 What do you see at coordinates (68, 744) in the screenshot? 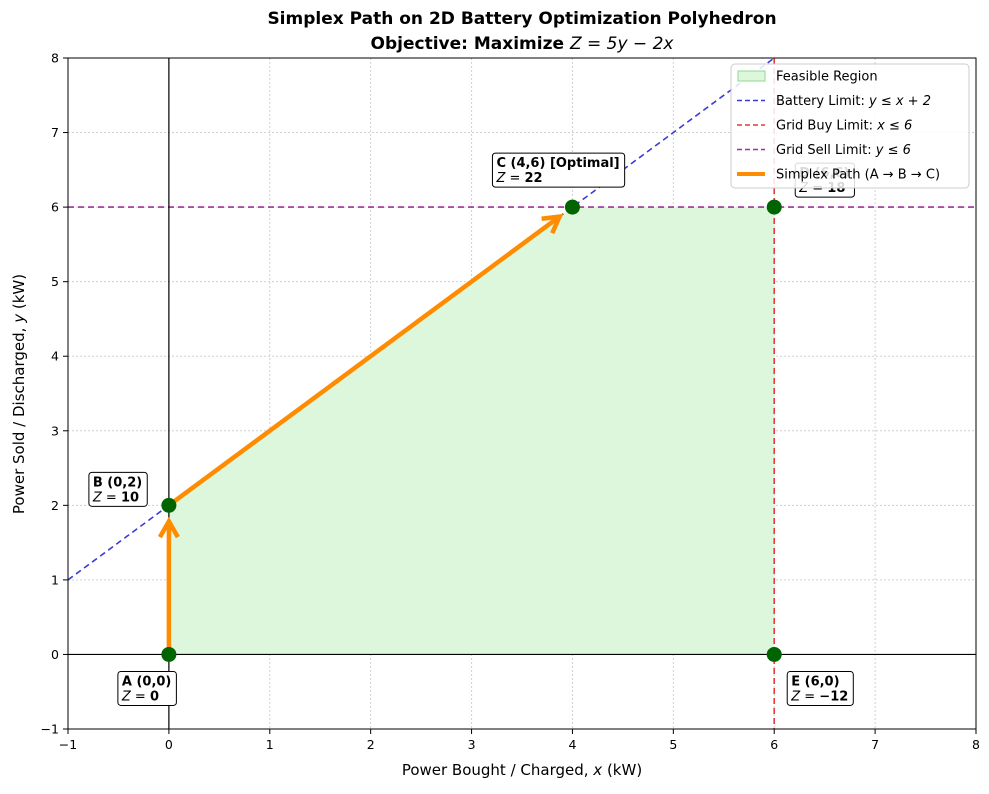
I see `x-tick-label: −1` at bounding box center [68, 744].